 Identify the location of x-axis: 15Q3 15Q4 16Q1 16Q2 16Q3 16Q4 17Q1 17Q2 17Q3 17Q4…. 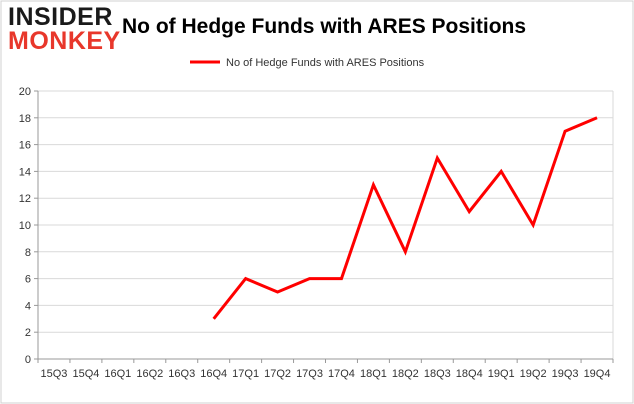
(325, 369).